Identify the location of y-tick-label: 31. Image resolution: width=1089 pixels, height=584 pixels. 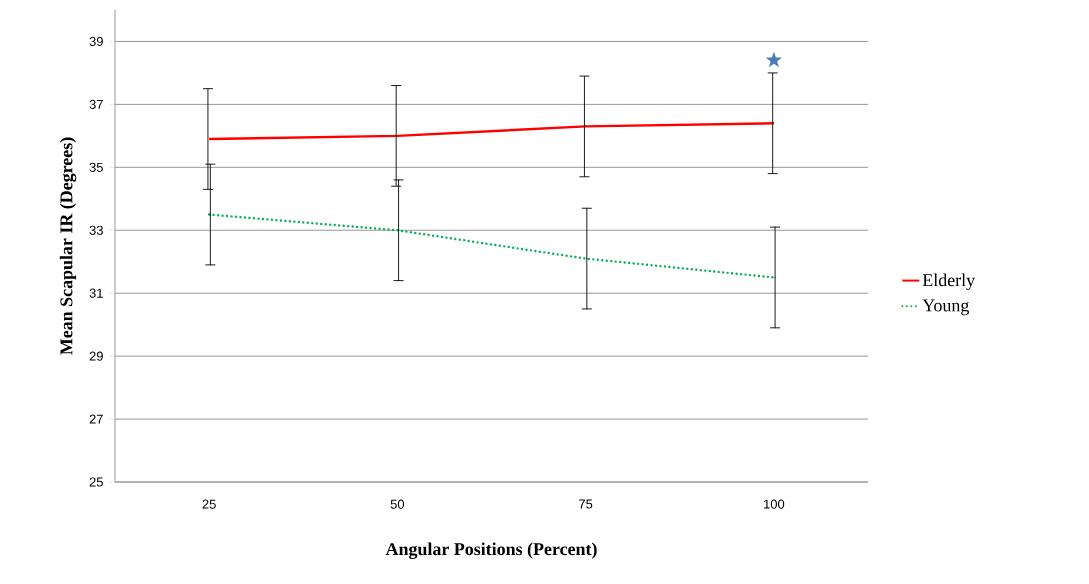
(96, 293).